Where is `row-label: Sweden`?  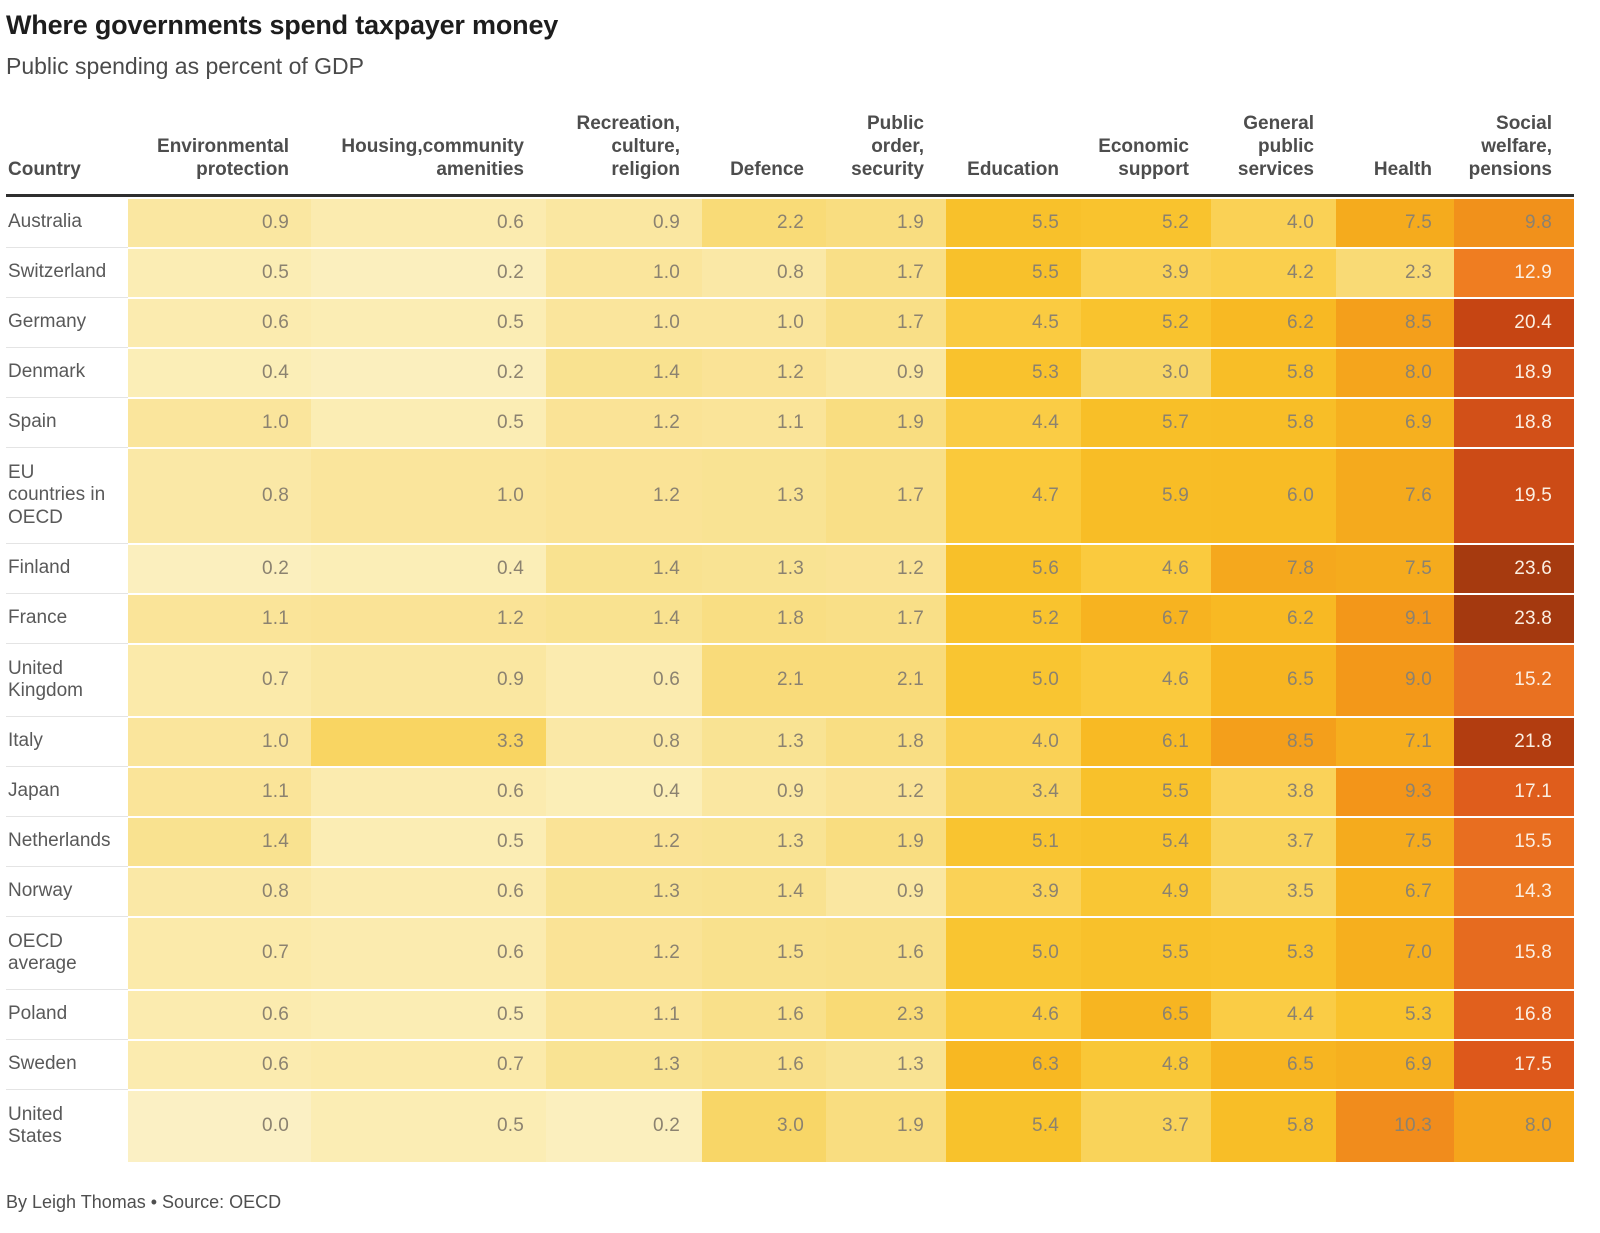 row-label: Sweden is located at coordinates (67, 1064).